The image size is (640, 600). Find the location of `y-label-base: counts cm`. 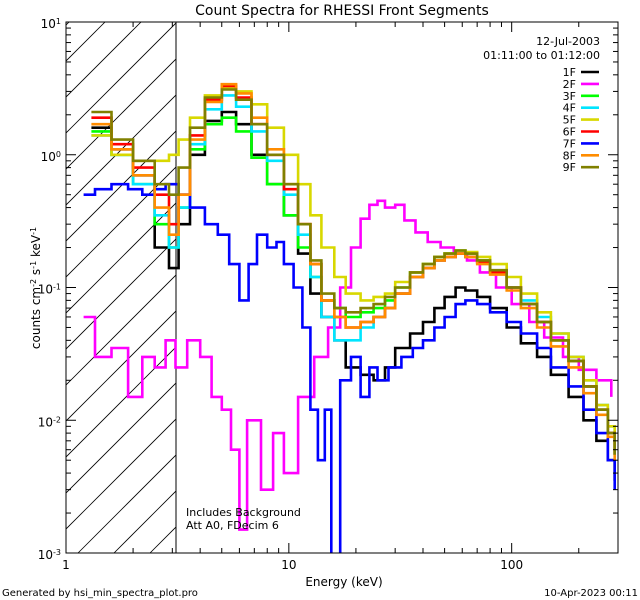

y-label-base: counts cm is located at coordinates (36, 318).